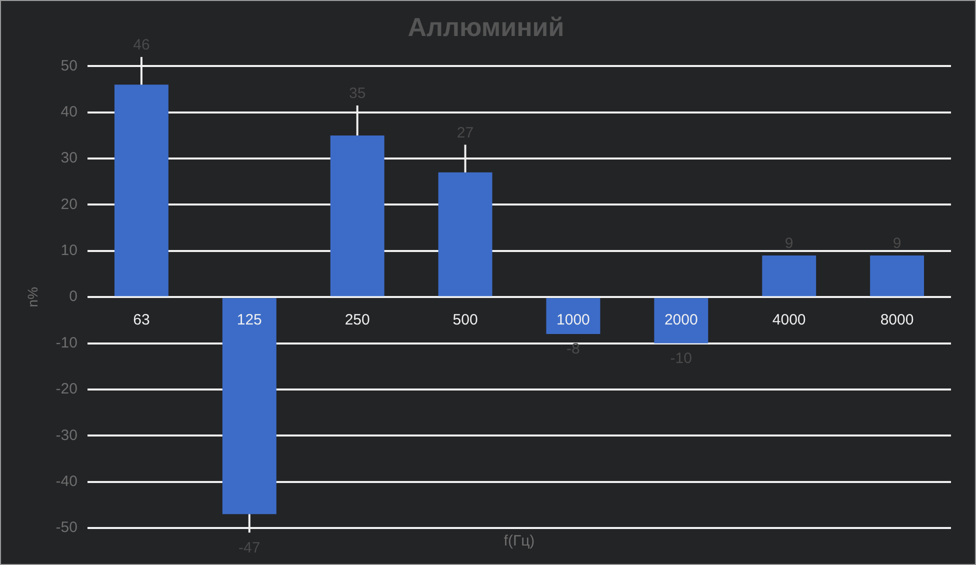  I want to click on y-tick-label: -40, so click(67, 481).